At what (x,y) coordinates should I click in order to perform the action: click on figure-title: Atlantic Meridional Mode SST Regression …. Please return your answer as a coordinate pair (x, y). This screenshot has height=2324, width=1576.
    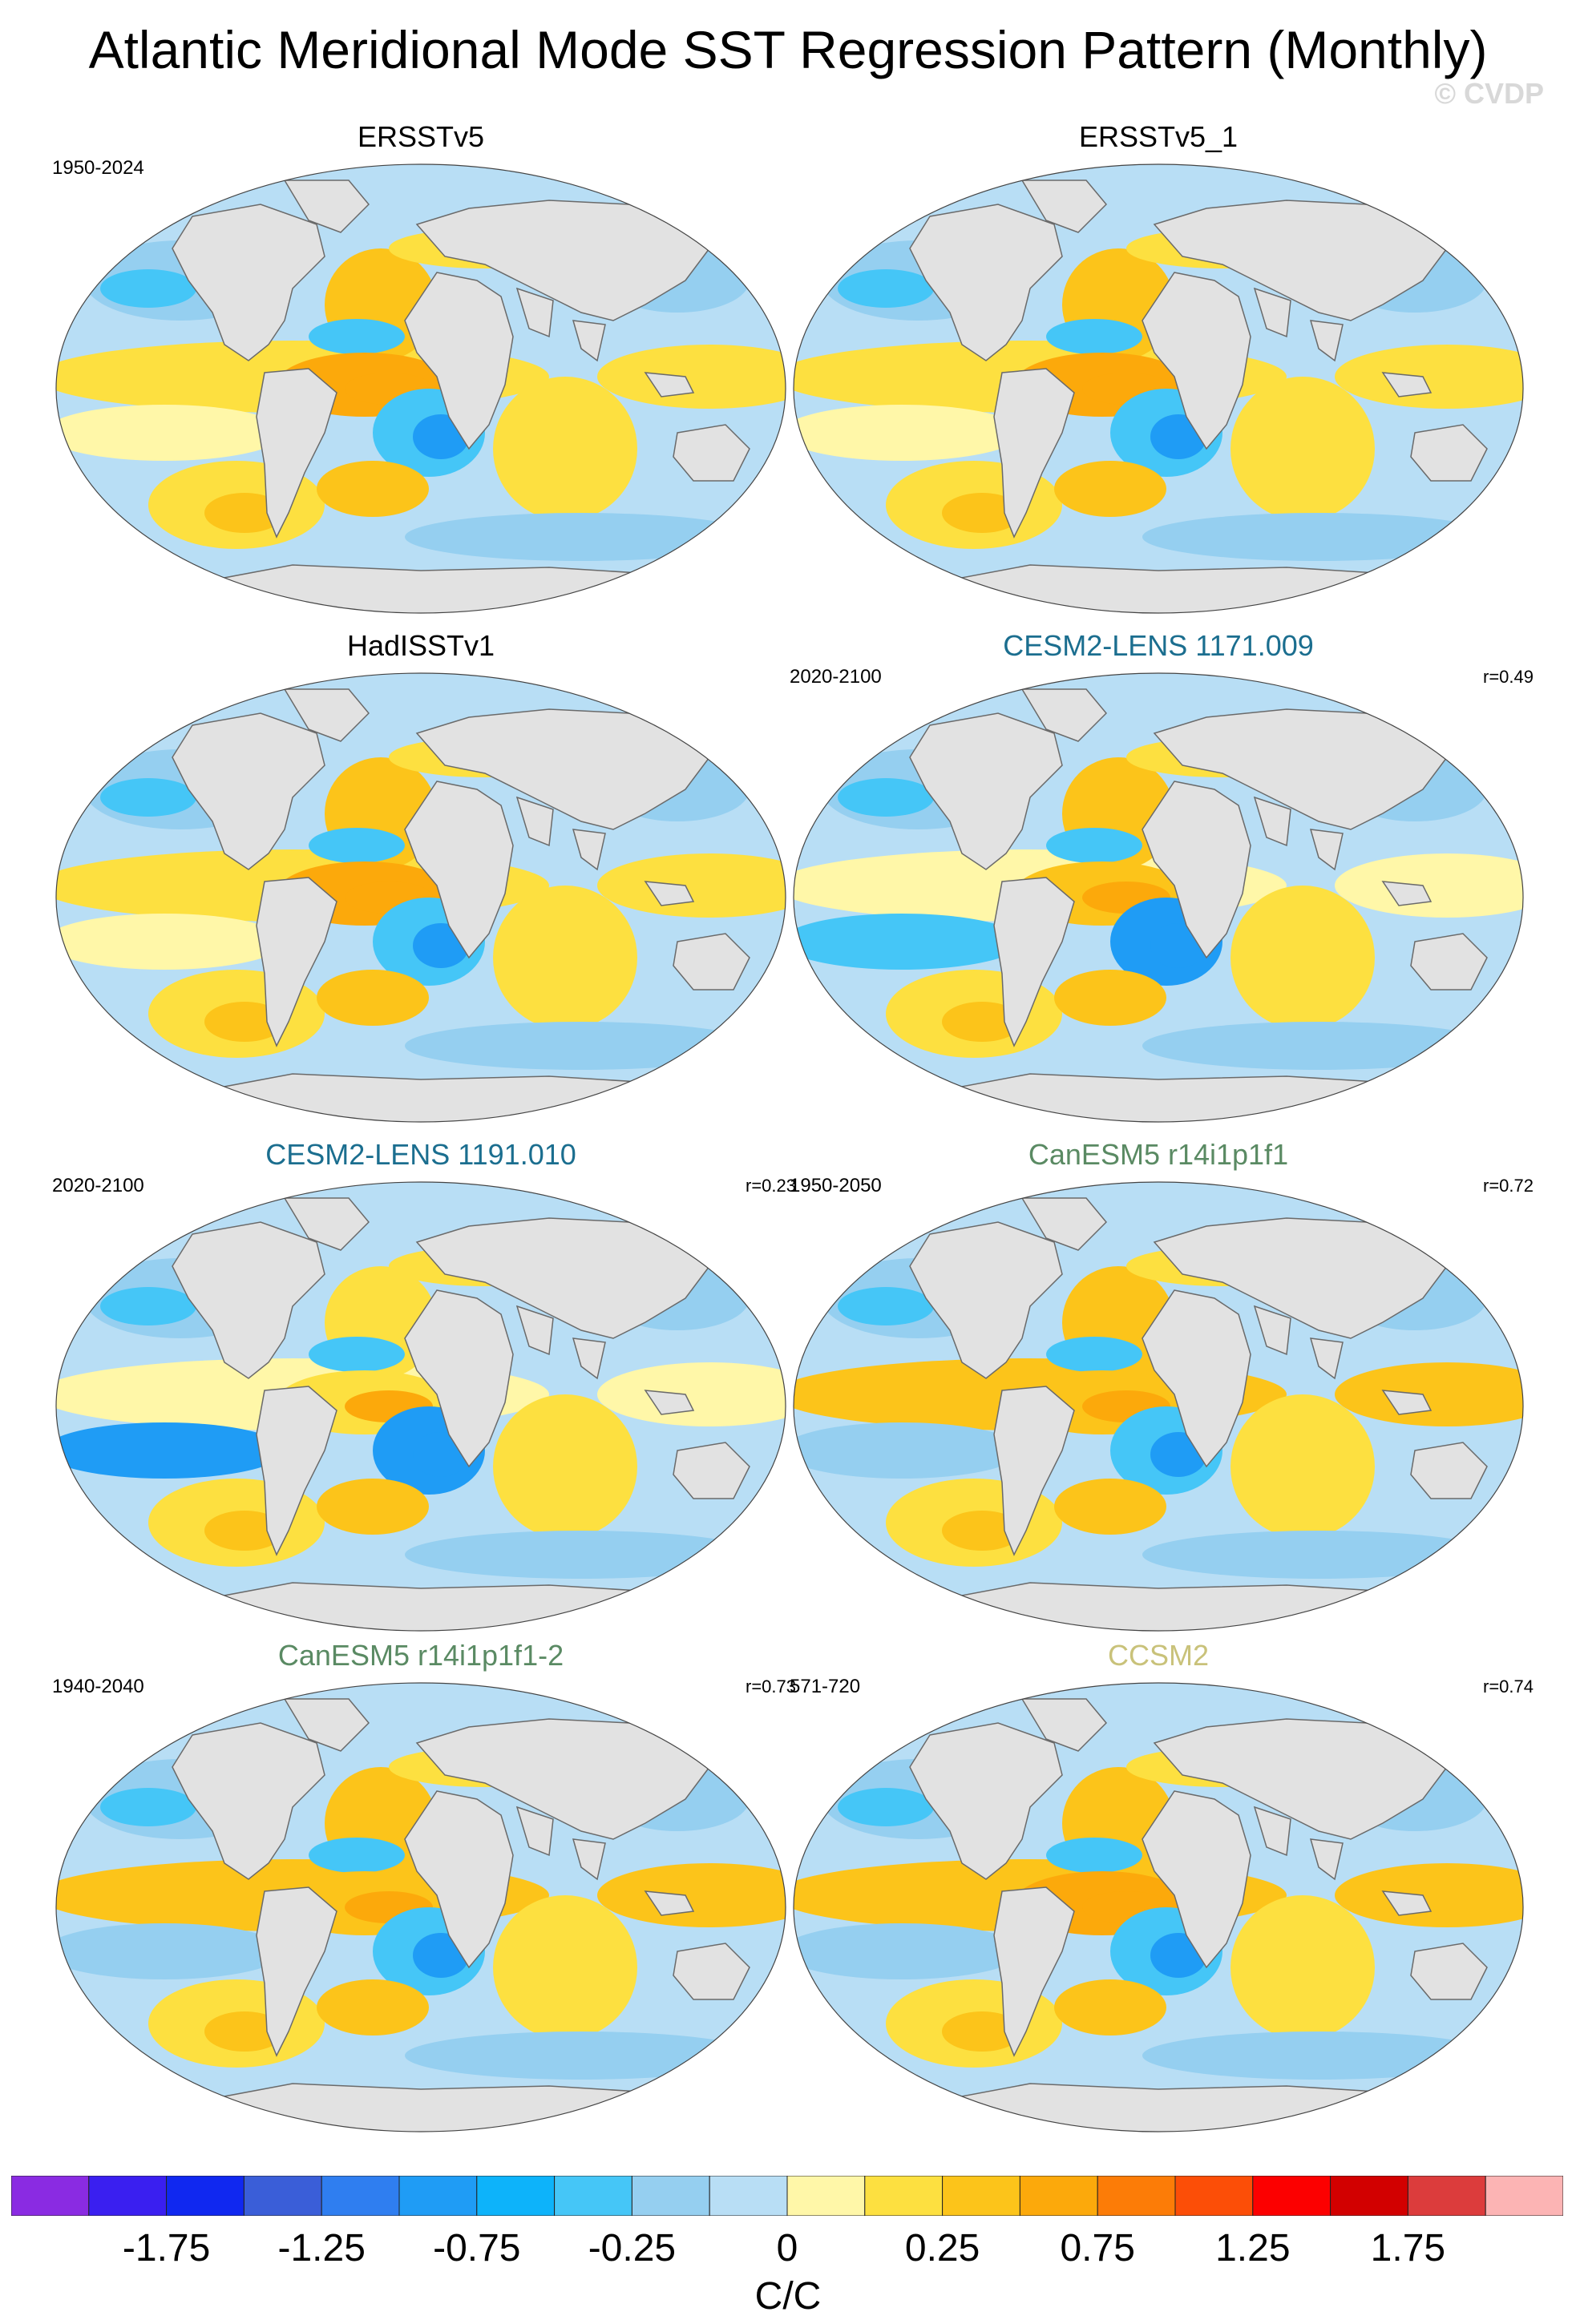
    Looking at the image, I should click on (788, 49).